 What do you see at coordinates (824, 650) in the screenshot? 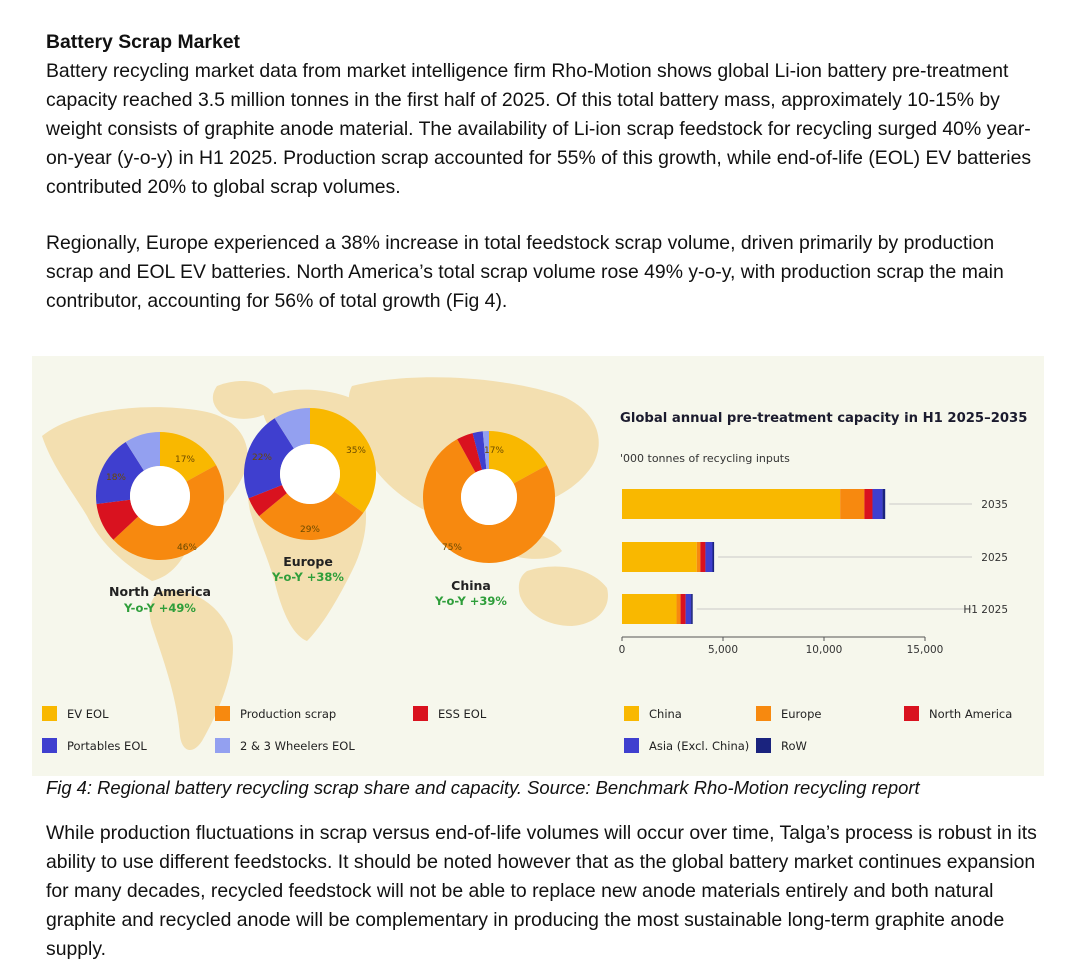
I see `x-tick-label: 10,000` at bounding box center [824, 650].